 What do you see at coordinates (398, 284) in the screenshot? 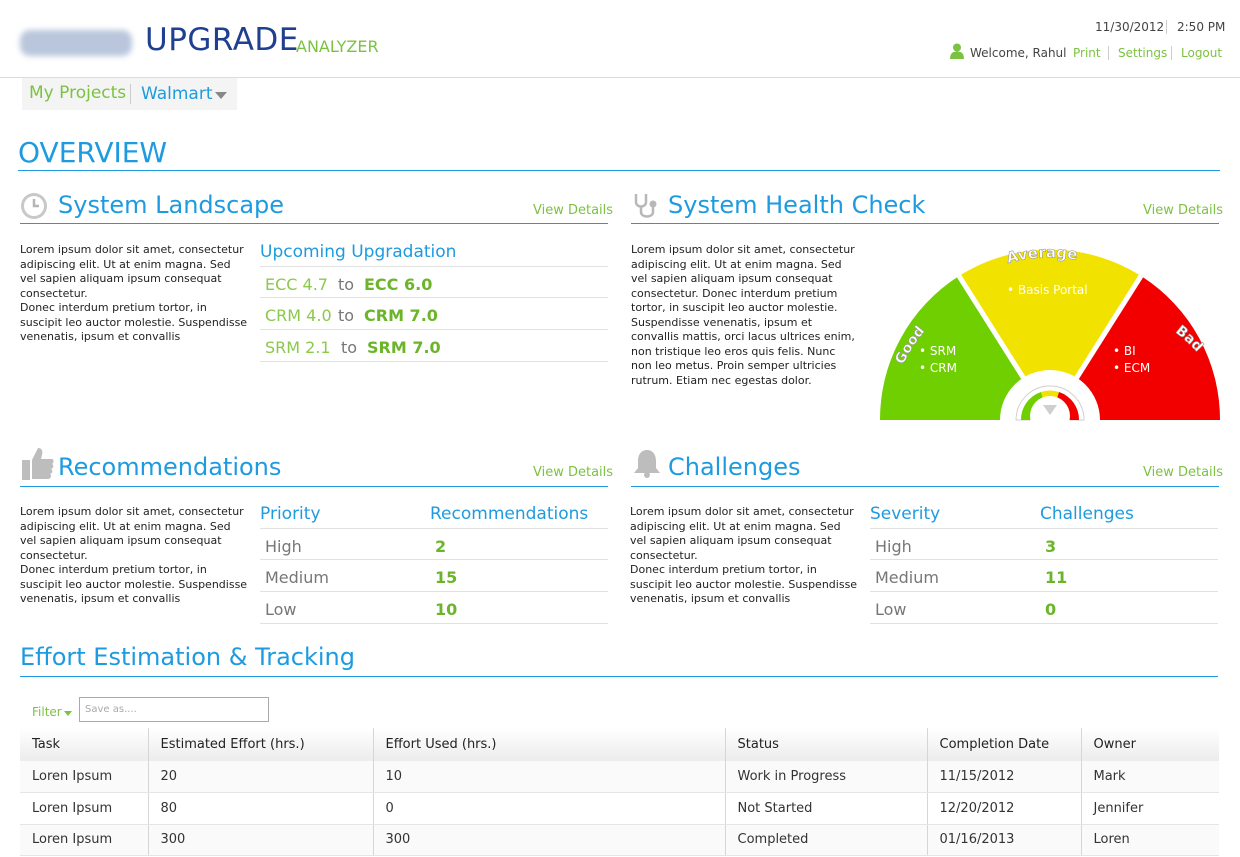
I see `upgrade-to: ECC 6.0` at bounding box center [398, 284].